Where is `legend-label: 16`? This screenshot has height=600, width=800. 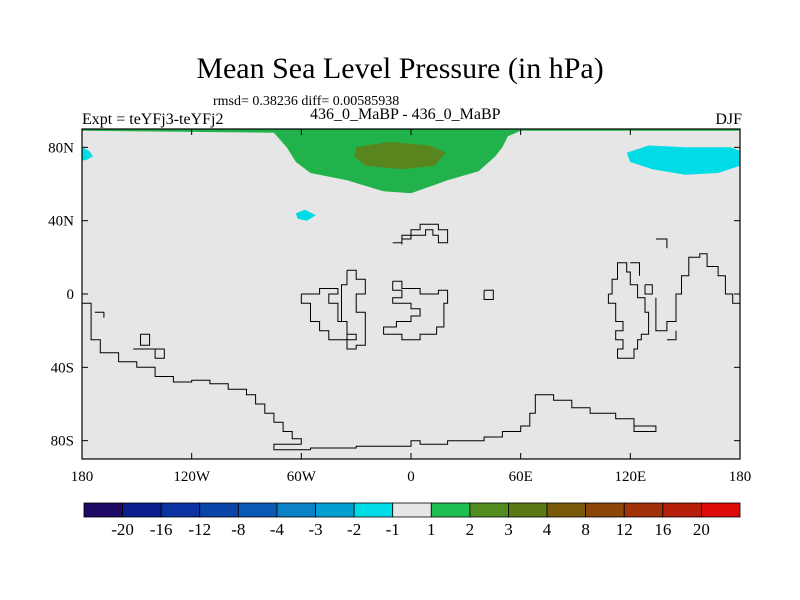 legend-label: 16 is located at coordinates (662, 529).